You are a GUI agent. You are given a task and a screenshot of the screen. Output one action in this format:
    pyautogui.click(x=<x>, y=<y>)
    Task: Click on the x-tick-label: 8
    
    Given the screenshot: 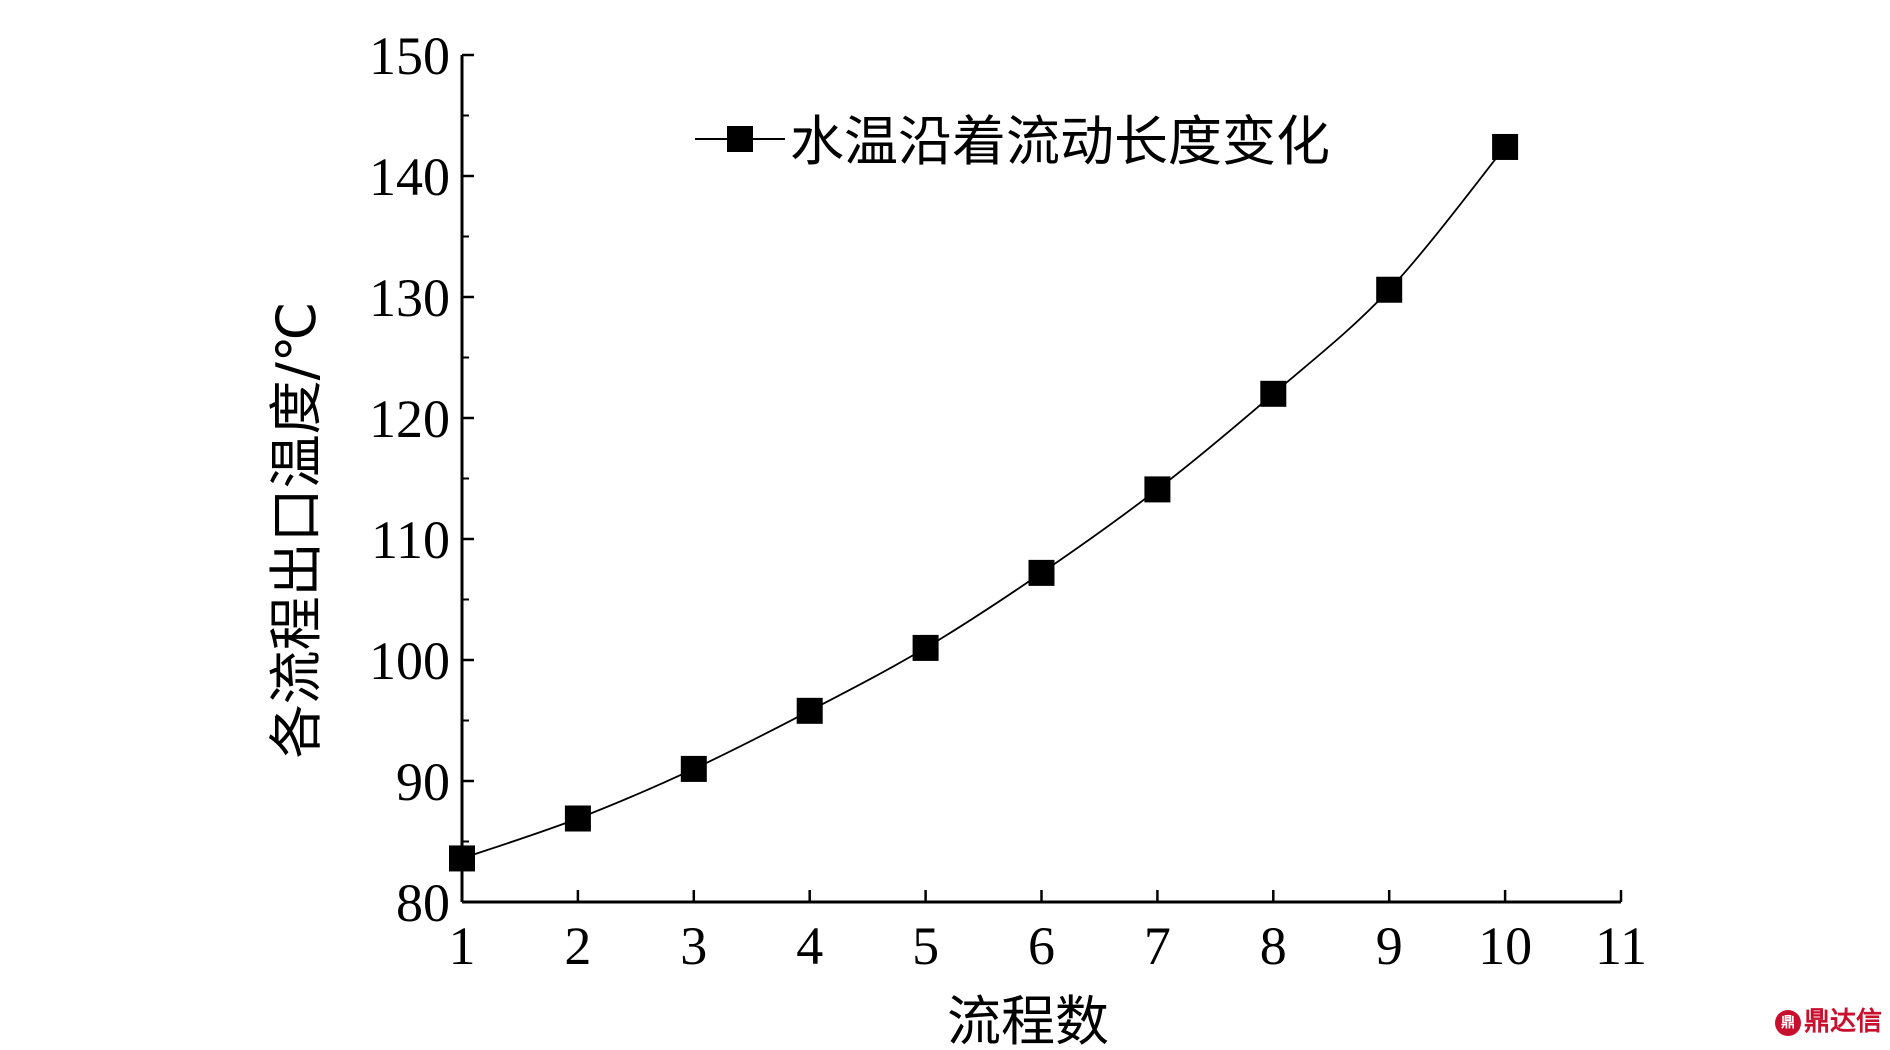 What is the action you would take?
    pyautogui.click(x=1273, y=946)
    